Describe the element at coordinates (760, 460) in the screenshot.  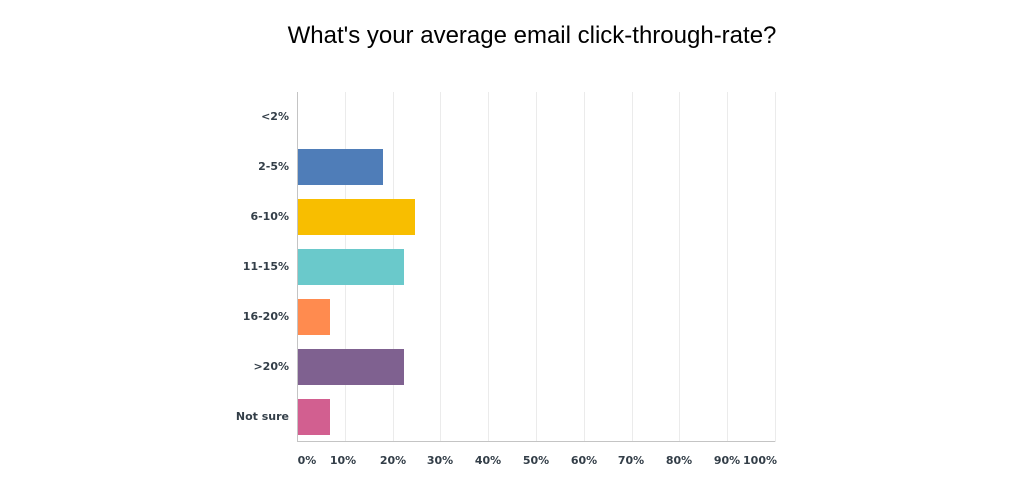
I see `x-tick-label: 100%` at that location.